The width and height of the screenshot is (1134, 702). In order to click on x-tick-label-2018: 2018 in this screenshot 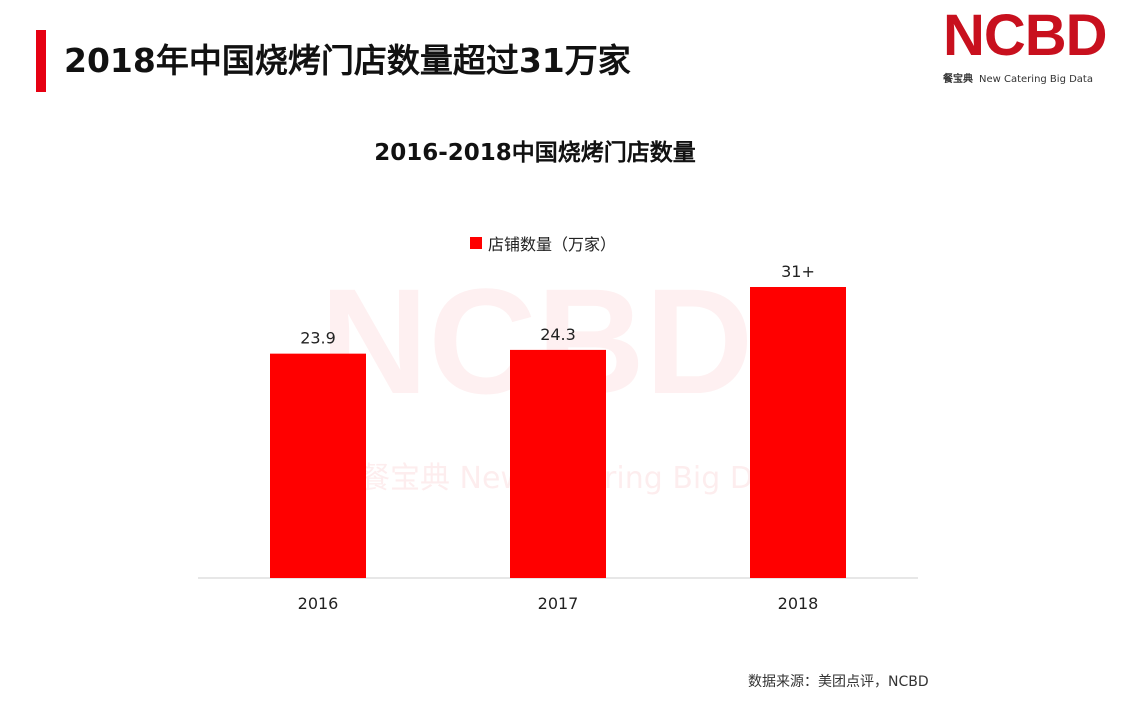, I will do `click(798, 603)`.